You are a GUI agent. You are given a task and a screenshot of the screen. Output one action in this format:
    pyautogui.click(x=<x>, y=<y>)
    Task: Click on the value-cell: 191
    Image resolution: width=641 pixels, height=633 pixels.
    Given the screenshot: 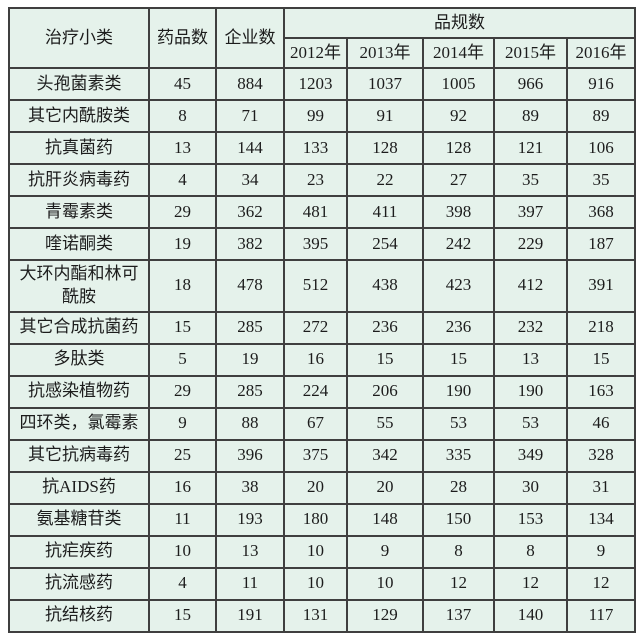 What is the action you would take?
    pyautogui.click(x=250, y=615)
    